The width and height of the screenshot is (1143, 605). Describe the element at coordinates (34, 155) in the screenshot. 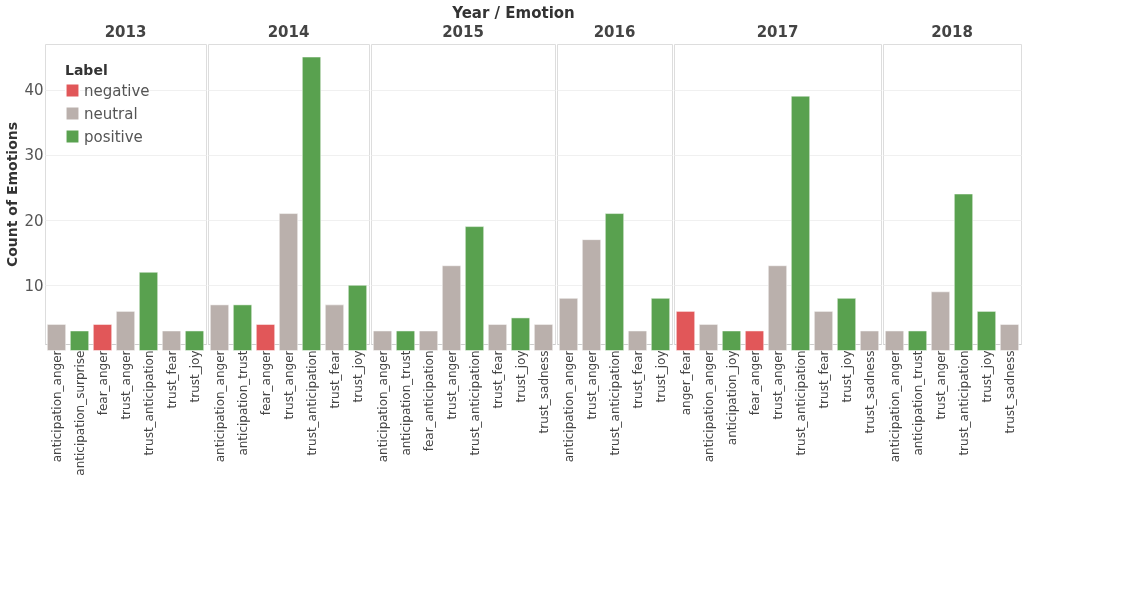

I see `y-tick-label: 30` at that location.